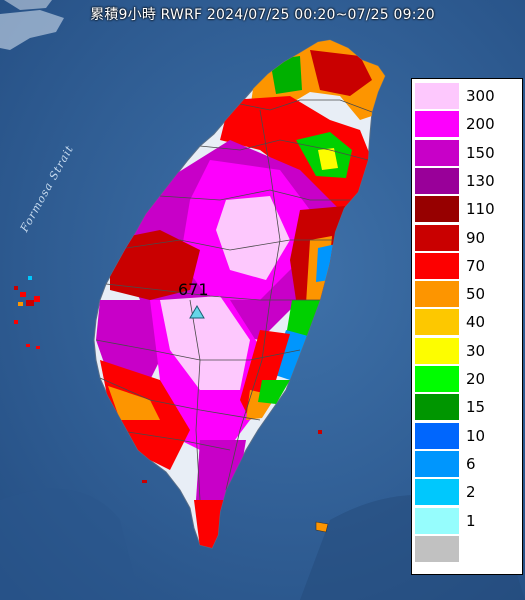 The height and width of the screenshot is (600, 525). I want to click on max-rainfall-label: 671, so click(193, 289).